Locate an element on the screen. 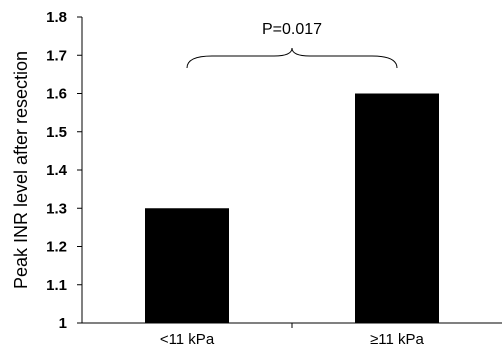 The height and width of the screenshot is (352, 502). y-tick-label: 1.4 is located at coordinates (57, 170).